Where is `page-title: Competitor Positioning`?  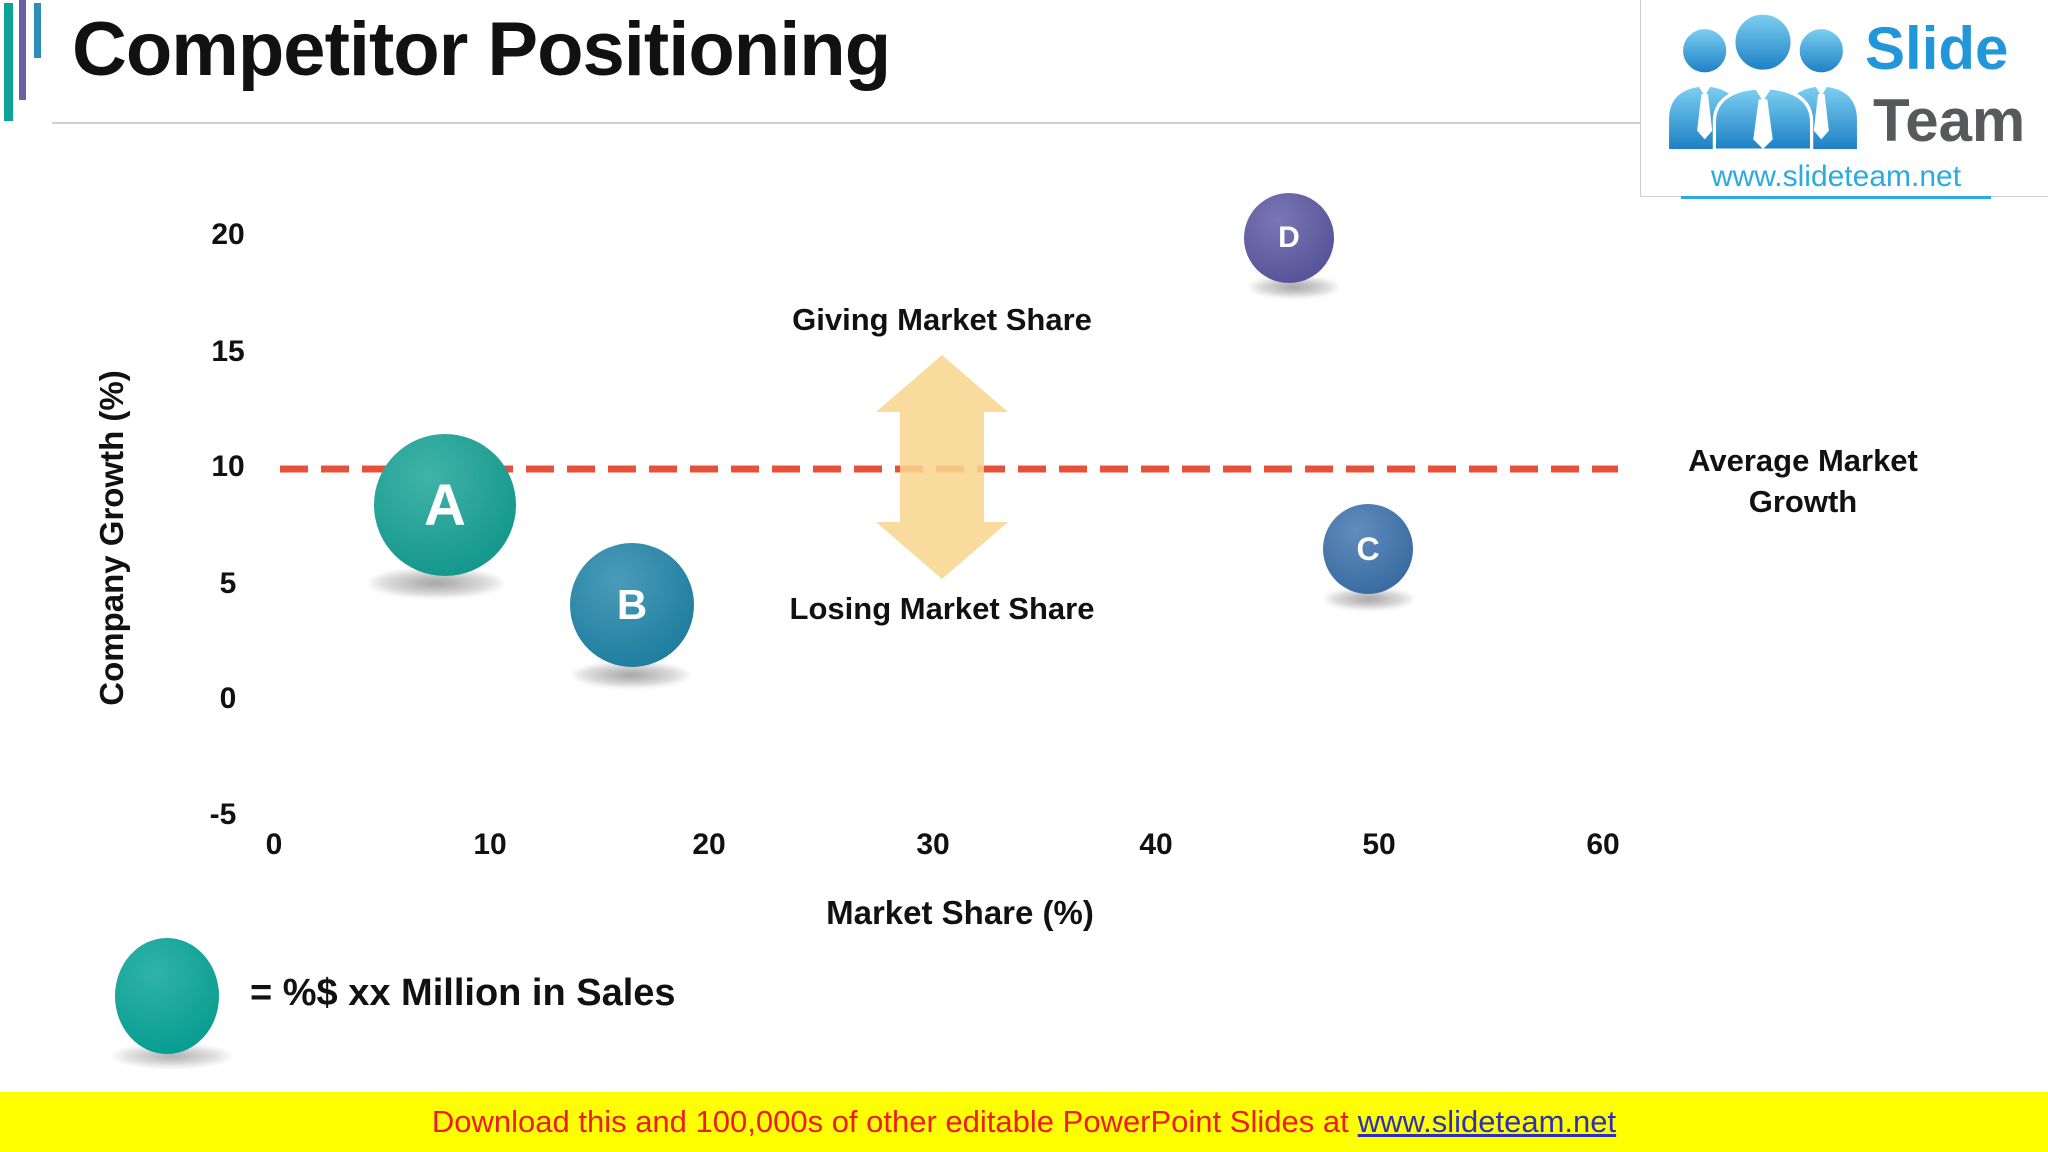
page-title: Competitor Positioning is located at coordinates (481, 49).